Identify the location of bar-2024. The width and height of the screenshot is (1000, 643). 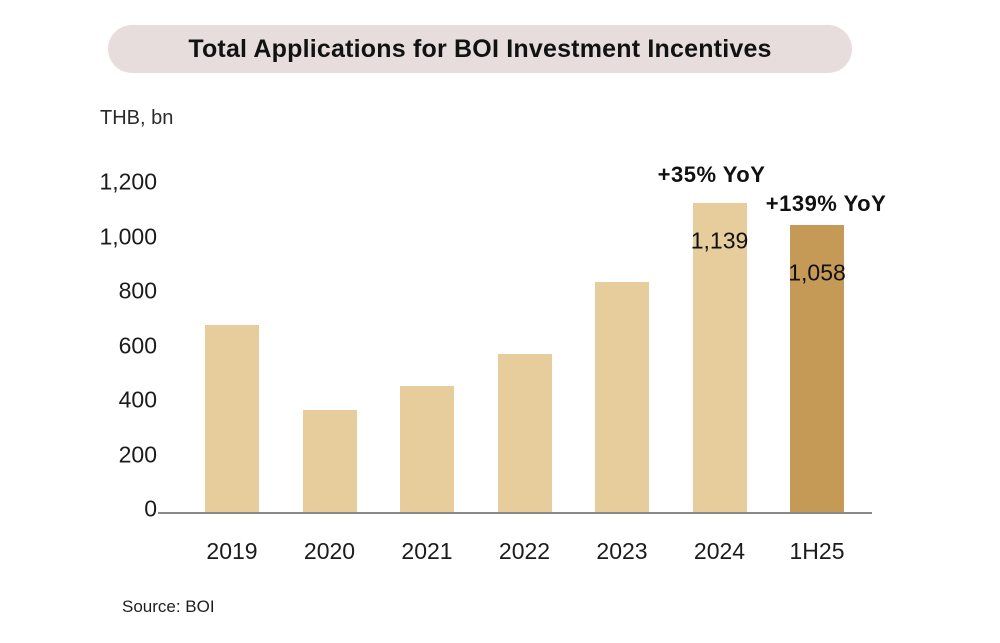
(719, 357).